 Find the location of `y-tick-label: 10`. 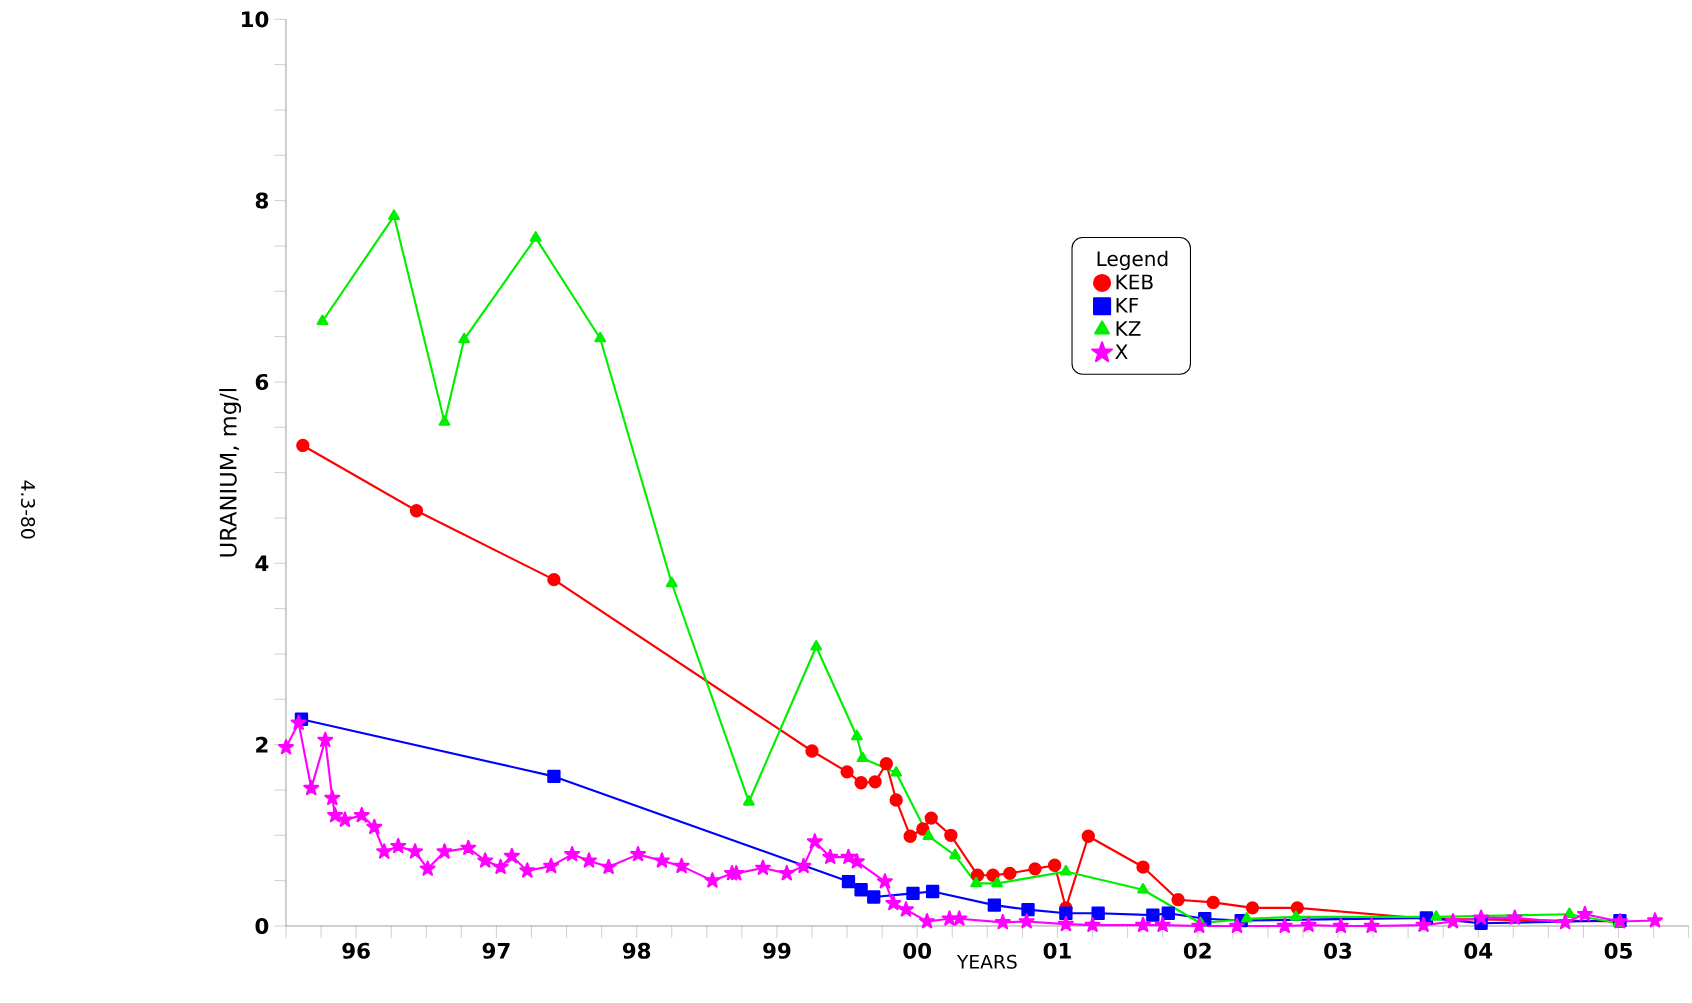

y-tick-label: 10 is located at coordinates (255, 19).